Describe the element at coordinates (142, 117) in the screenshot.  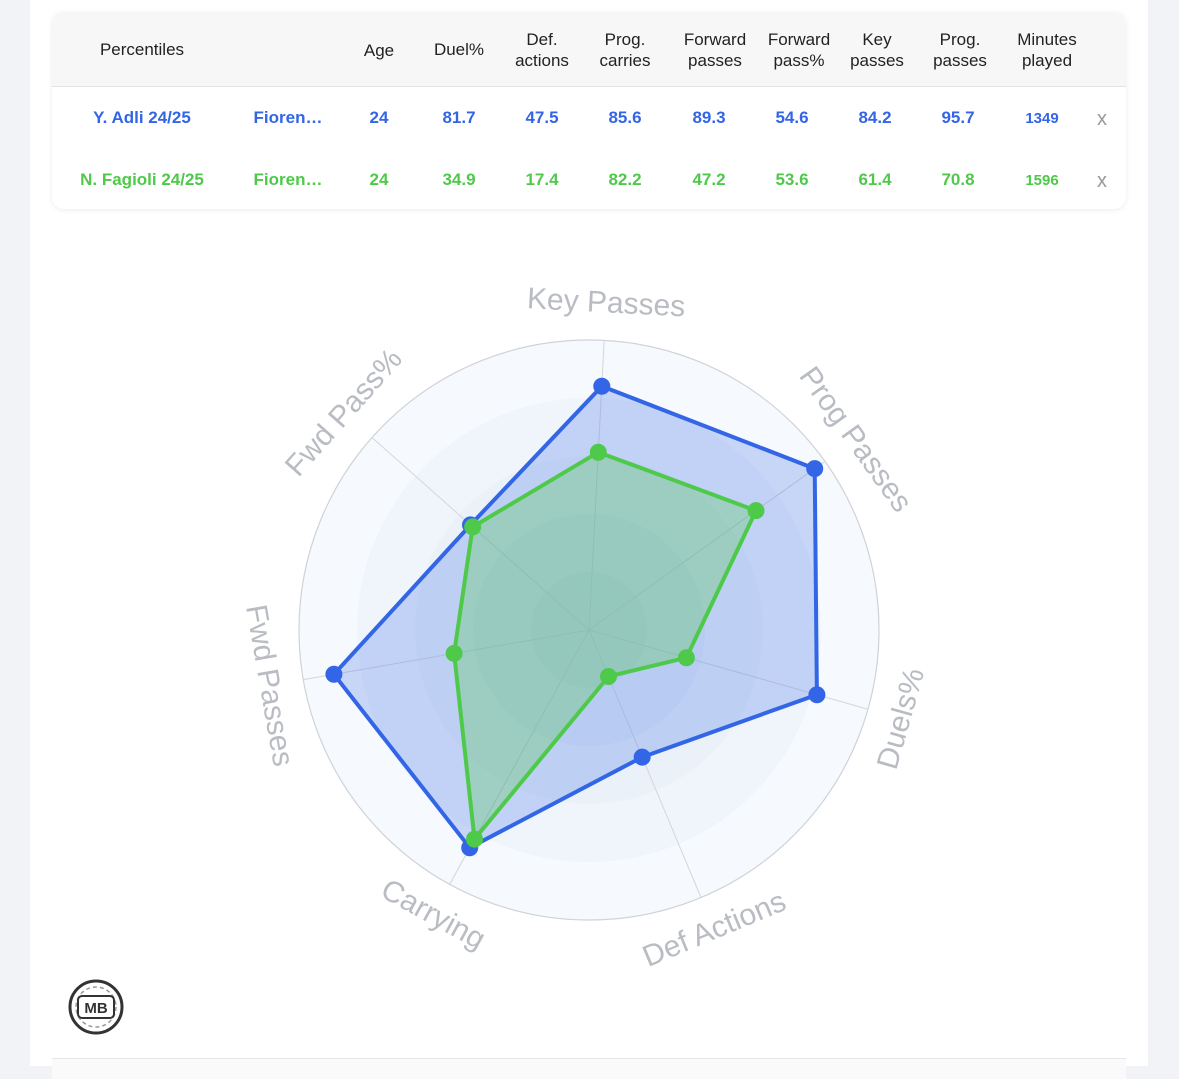
I see `player-name: Y. Adli 24/25` at that location.